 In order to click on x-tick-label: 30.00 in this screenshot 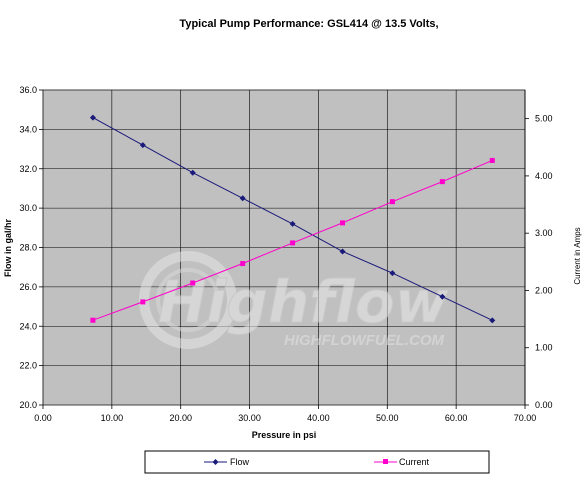, I will do `click(249, 418)`.